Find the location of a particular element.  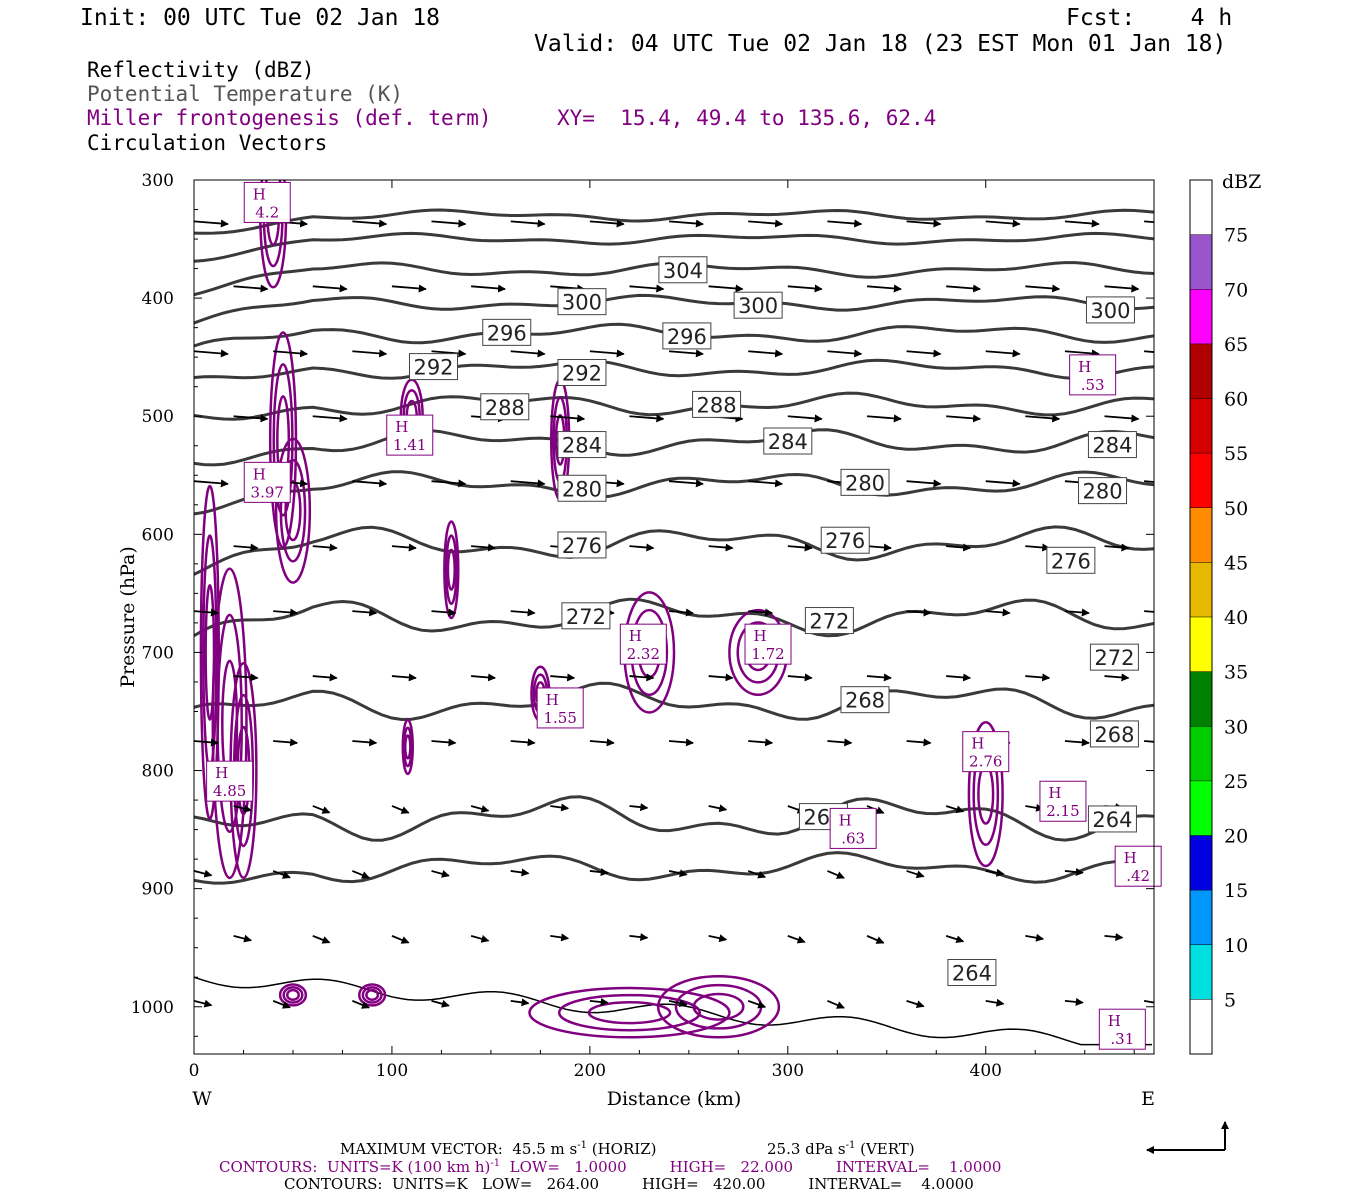

colorbar-label: 60 is located at coordinates (1236, 400).